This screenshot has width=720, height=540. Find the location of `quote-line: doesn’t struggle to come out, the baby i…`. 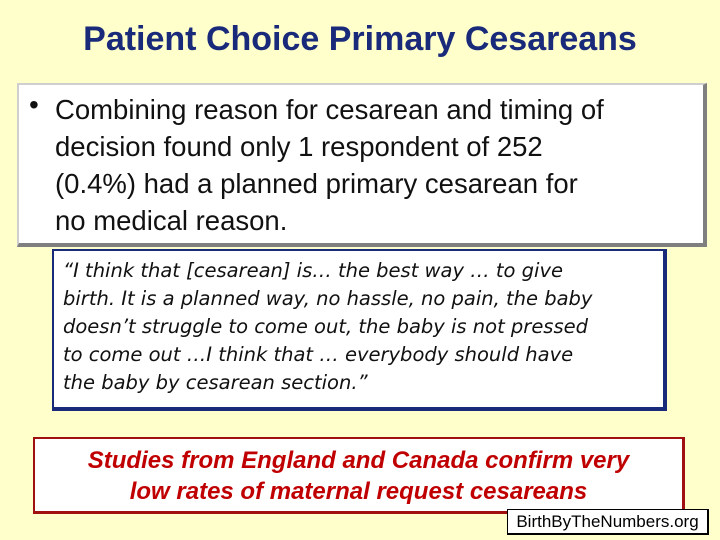

quote-line: doesn’t struggle to come out, the baby i… is located at coordinates (326, 326).